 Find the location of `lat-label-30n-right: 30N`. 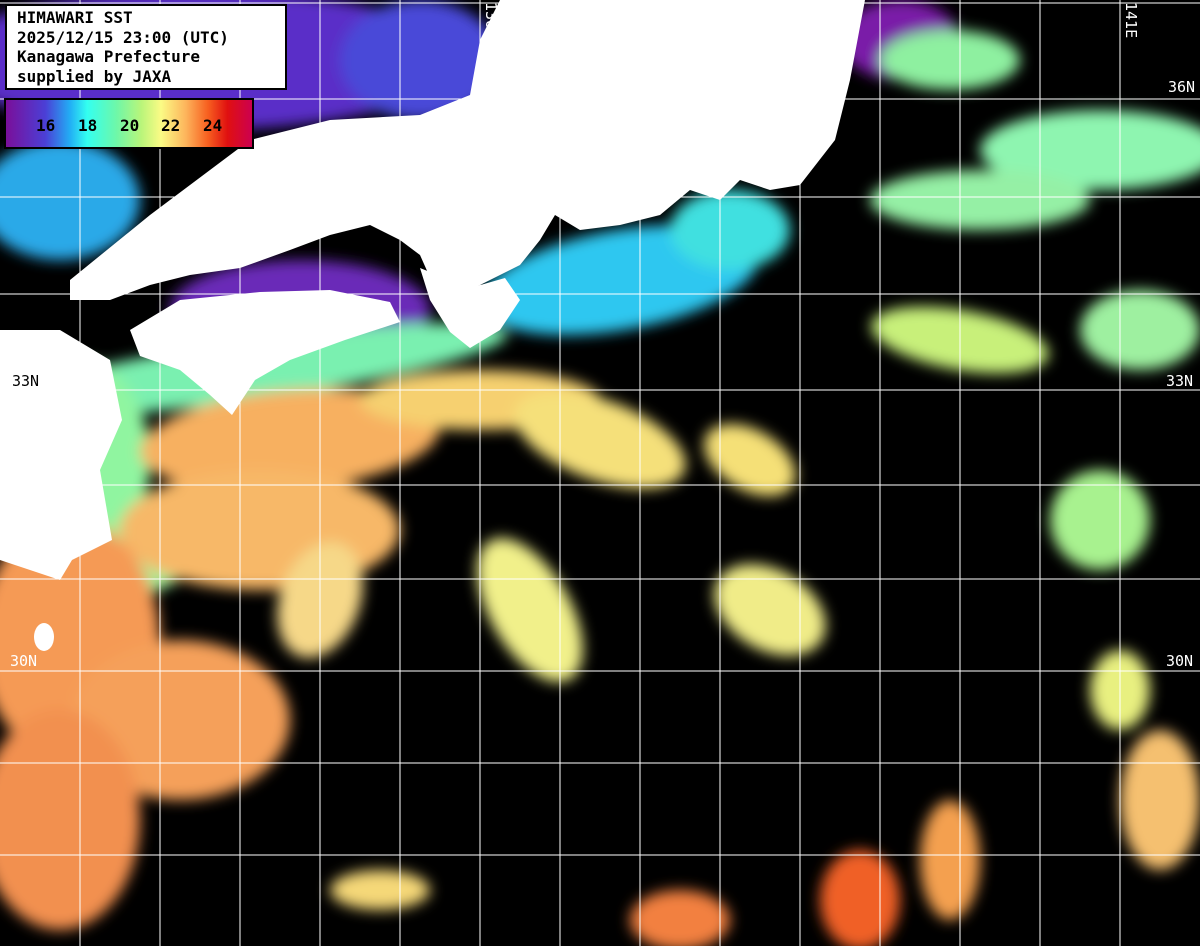

lat-label-30n-right: 30N is located at coordinates (1180, 661).